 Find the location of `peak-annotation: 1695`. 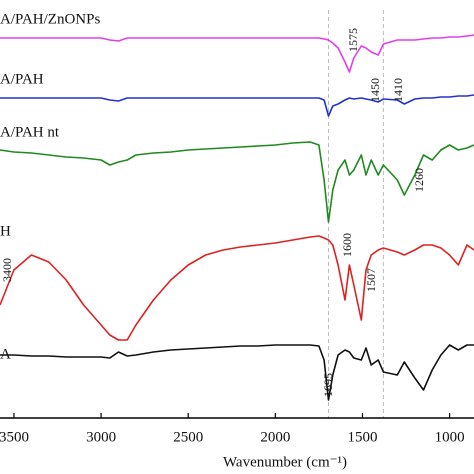

peak-annotation: 1695 is located at coordinates (328, 385).